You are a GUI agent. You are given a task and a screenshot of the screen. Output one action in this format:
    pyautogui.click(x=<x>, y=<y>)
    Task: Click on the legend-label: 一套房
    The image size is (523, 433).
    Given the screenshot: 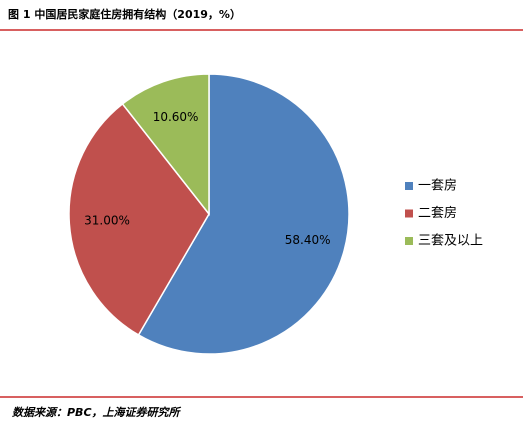 What is the action you would take?
    pyautogui.click(x=437, y=186)
    